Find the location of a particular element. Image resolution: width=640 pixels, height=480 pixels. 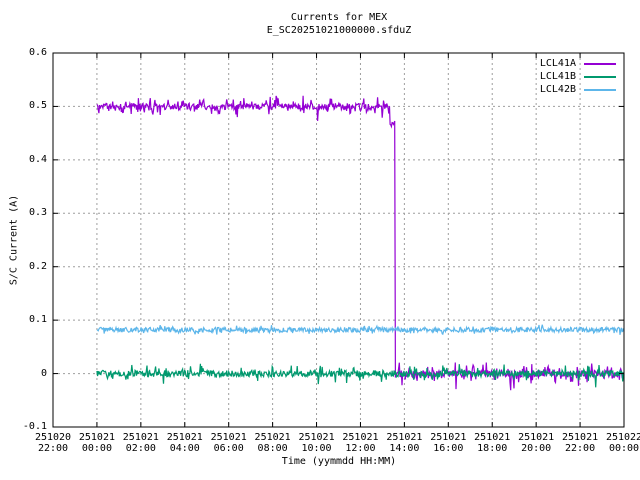

y-tick-label: 0.2 is located at coordinates (37, 266).